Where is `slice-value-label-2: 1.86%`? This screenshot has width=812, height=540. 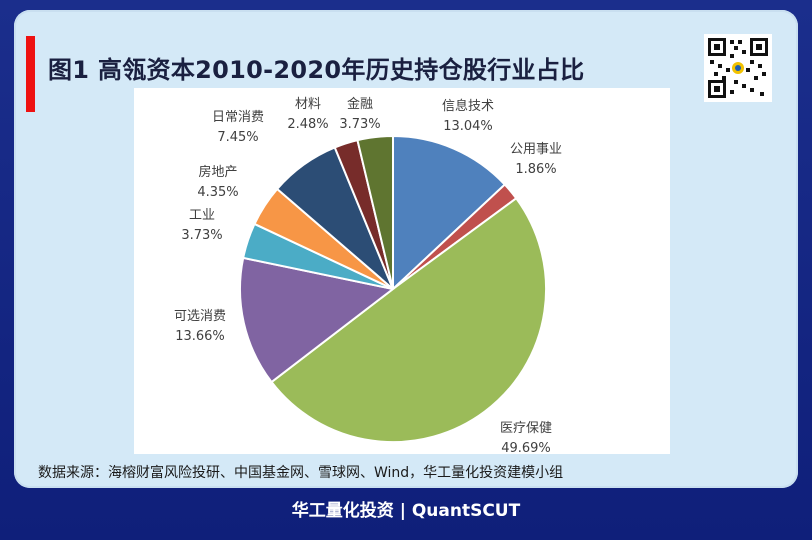
slice-value-label-2: 1.86% is located at coordinates (535, 169).